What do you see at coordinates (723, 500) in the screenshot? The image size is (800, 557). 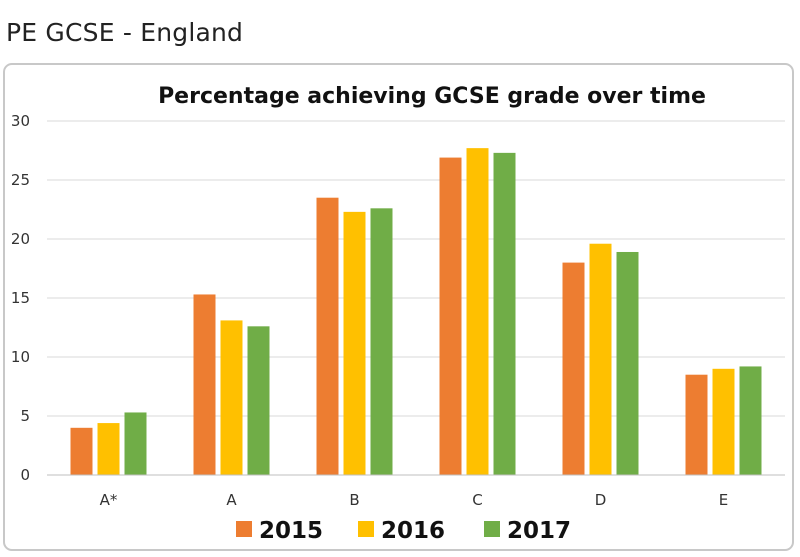 I see `x-tick-label: E` at bounding box center [723, 500].